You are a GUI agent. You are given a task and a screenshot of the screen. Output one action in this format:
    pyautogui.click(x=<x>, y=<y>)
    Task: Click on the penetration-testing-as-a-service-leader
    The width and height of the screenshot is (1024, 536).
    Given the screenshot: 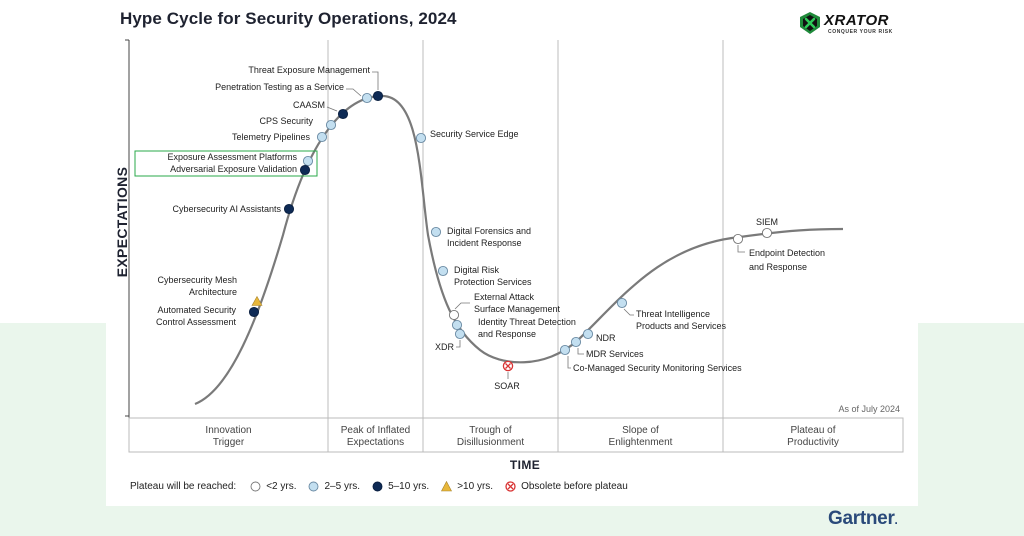 What is the action you would take?
    pyautogui.click(x=354, y=92)
    